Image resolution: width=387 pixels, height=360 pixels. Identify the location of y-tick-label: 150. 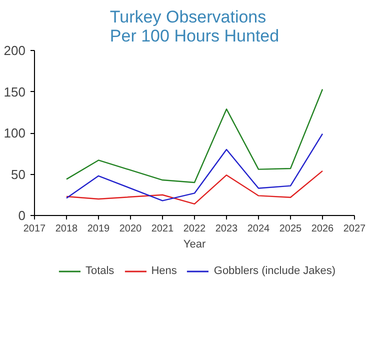
(15, 92).